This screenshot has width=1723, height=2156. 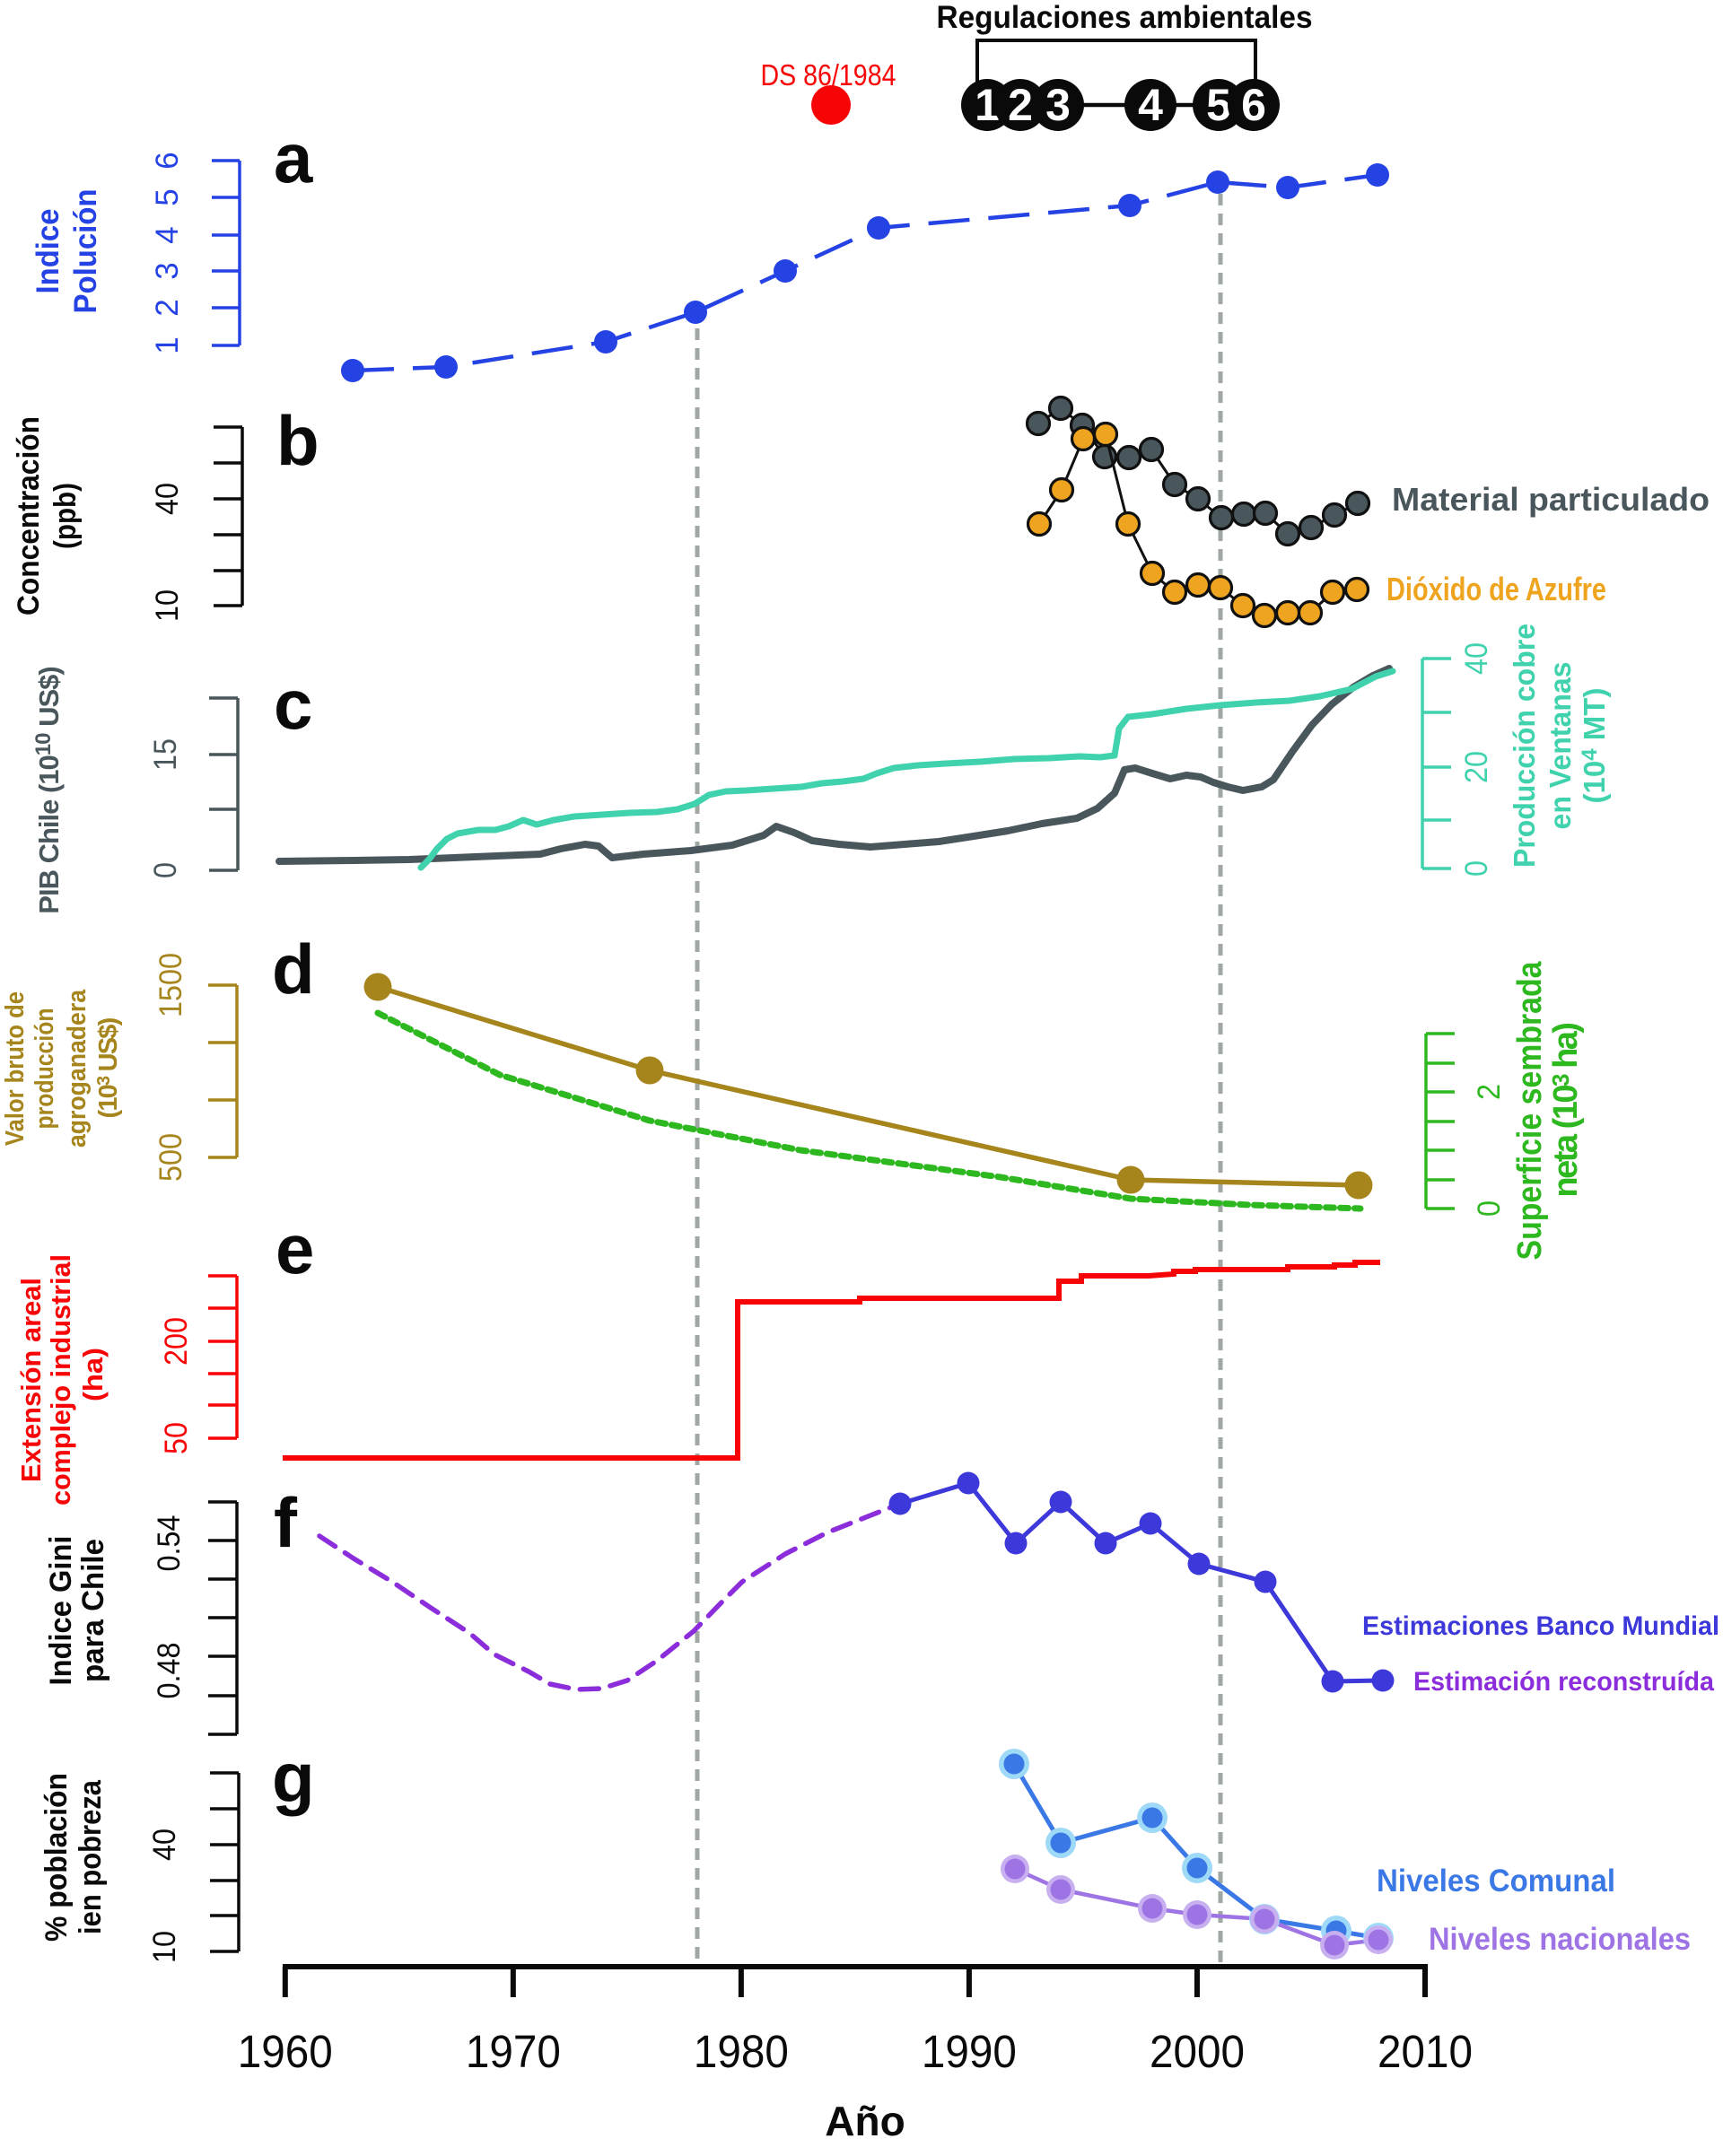 What do you see at coordinates (93, 1374) in the screenshot?
I see `svg-text: (ha)` at bounding box center [93, 1374].